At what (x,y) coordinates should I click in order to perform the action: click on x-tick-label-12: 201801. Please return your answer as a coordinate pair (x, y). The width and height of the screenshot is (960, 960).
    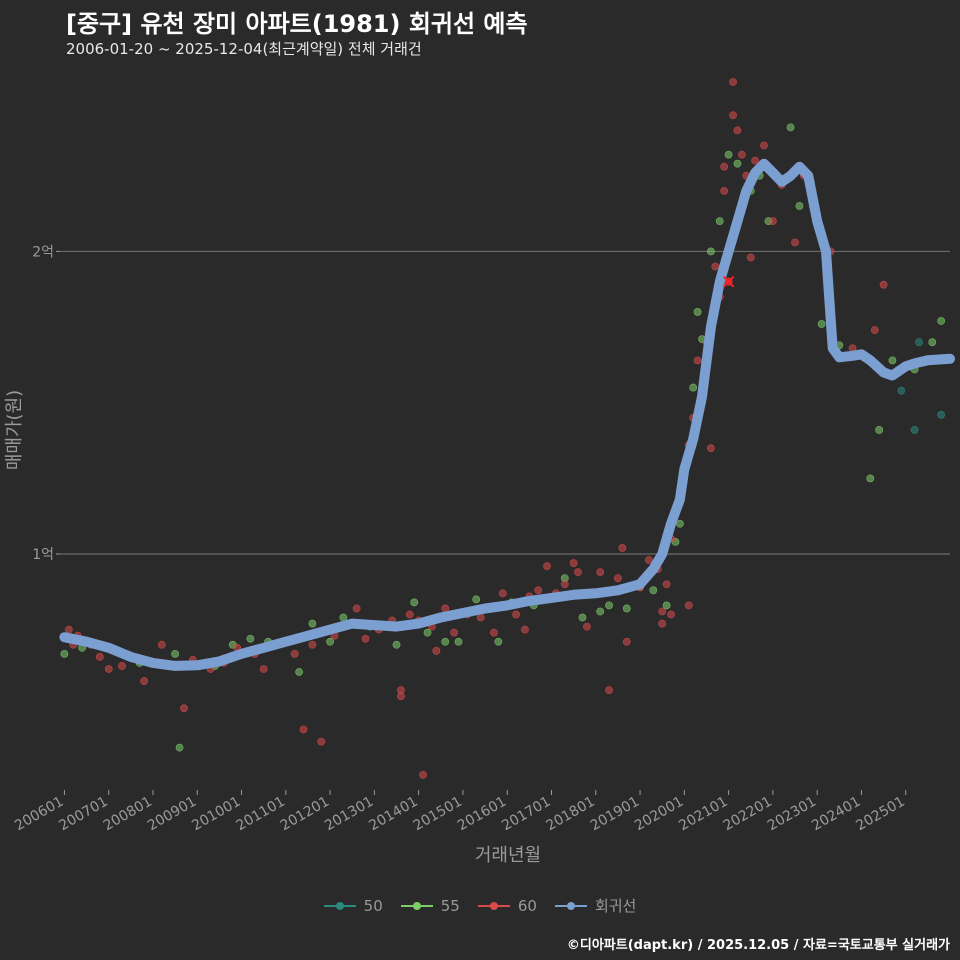
    Looking at the image, I should click on (570, 814).